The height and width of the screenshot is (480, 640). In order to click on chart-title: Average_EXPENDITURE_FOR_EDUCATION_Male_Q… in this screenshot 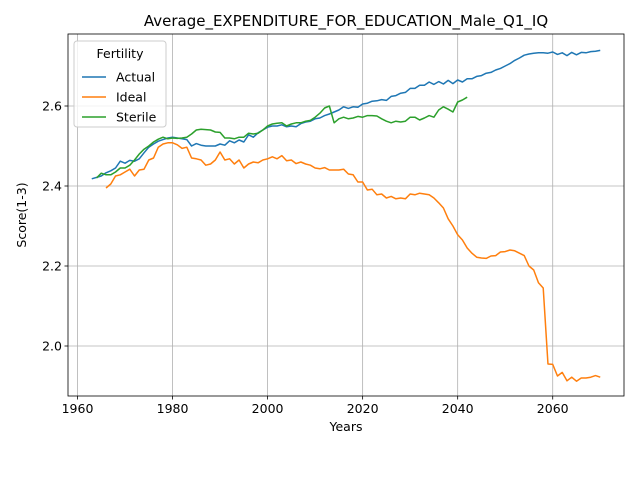, I will do `click(346, 21)`.